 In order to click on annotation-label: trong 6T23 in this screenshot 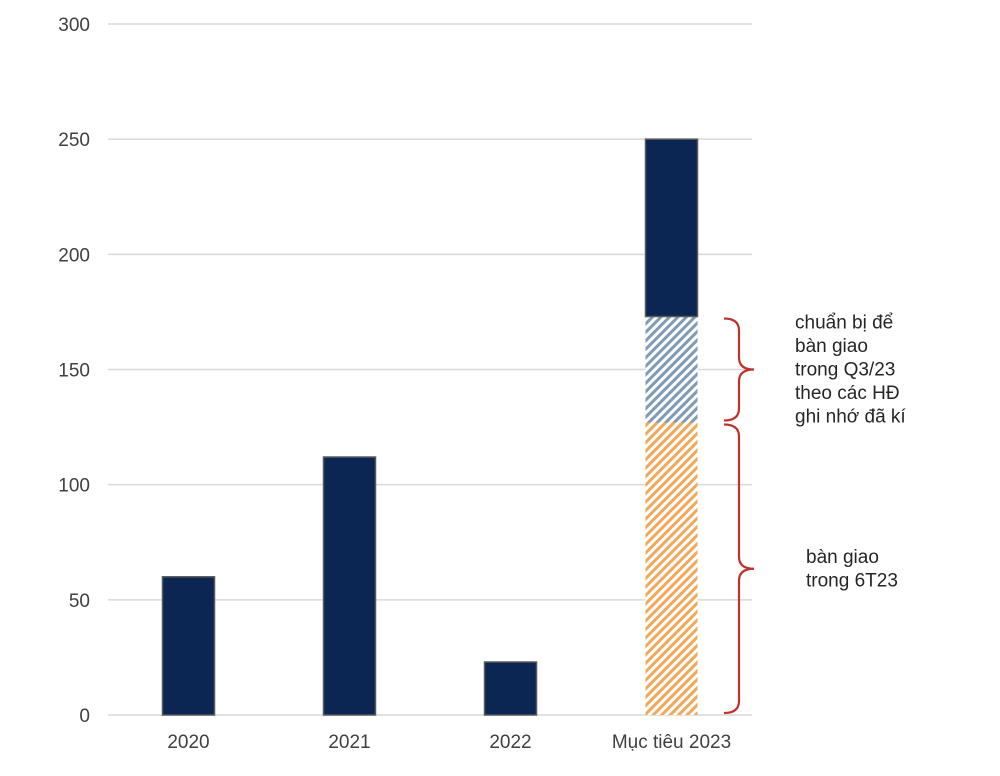, I will do `click(852, 580)`.